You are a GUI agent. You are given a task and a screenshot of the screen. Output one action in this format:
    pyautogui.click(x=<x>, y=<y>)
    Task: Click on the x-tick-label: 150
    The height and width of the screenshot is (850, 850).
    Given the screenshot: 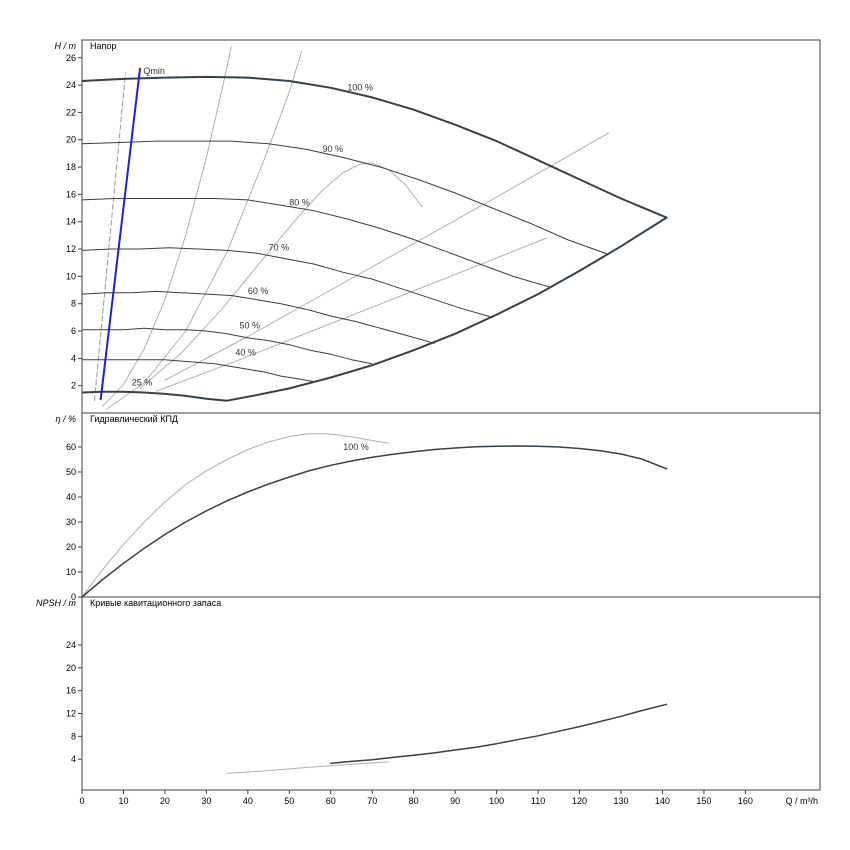 What is the action you would take?
    pyautogui.click(x=703, y=801)
    